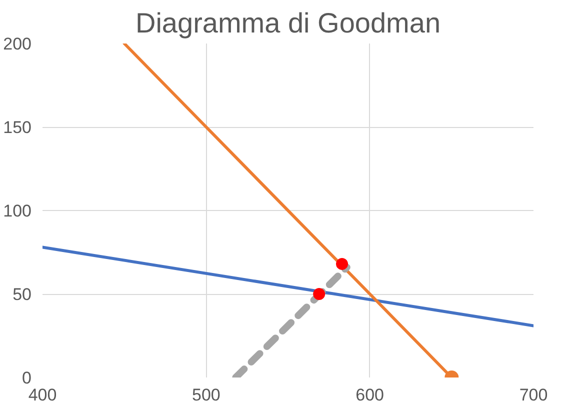 The image size is (578, 403). I want to click on x-tick-label: 500, so click(206, 394).